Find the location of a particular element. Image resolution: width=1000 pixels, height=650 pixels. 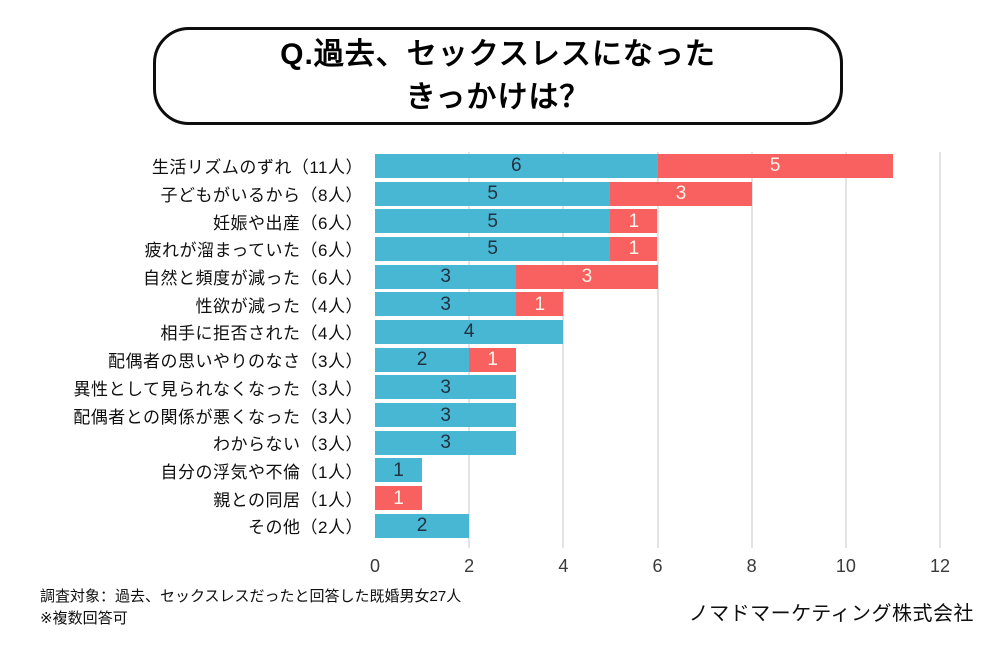

category-label: 疲れが溜まっていた（6人） is located at coordinates (253, 251).